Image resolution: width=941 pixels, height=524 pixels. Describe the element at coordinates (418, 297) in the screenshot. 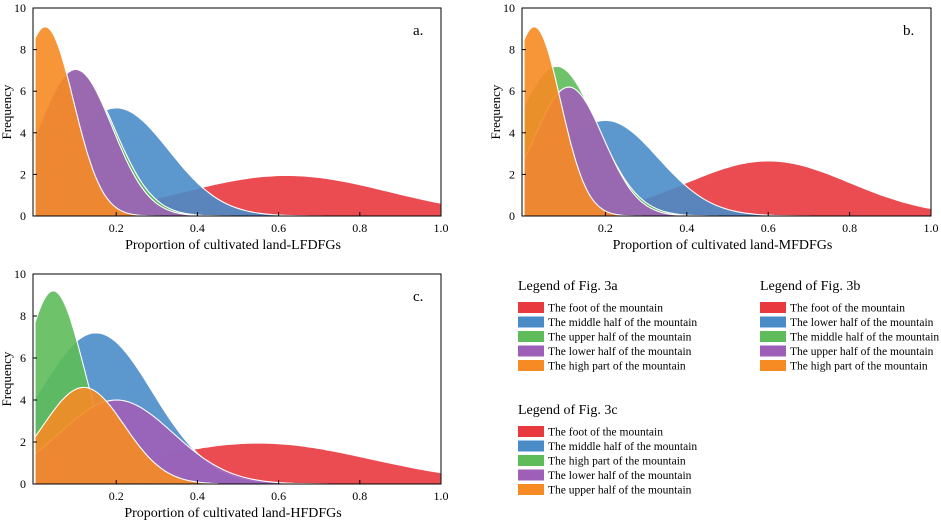

I see `panel-label: c.` at that location.